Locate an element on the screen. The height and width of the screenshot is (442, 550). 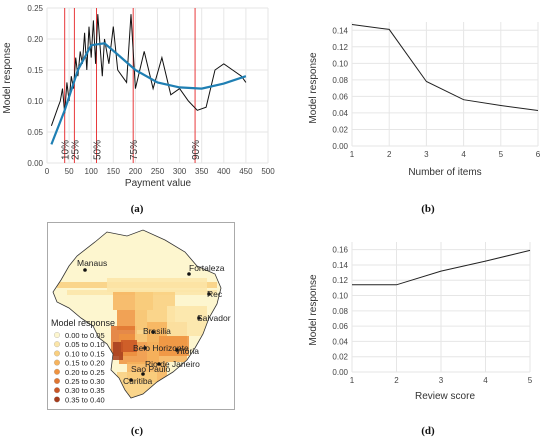
chart-b-xlabel: Number of items is located at coordinates (444, 172).